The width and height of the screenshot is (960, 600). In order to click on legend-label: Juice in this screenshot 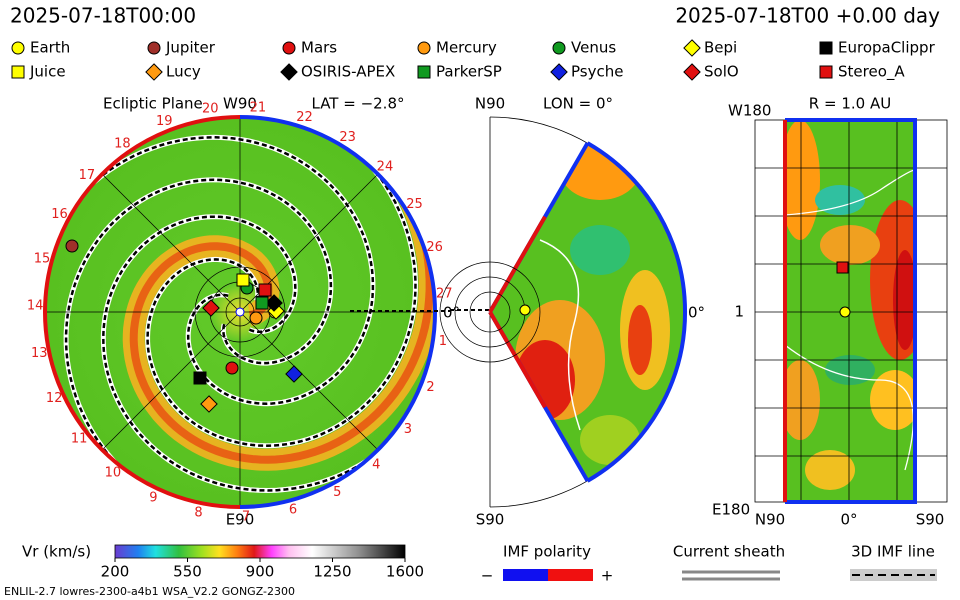, I will do `click(47, 72)`.